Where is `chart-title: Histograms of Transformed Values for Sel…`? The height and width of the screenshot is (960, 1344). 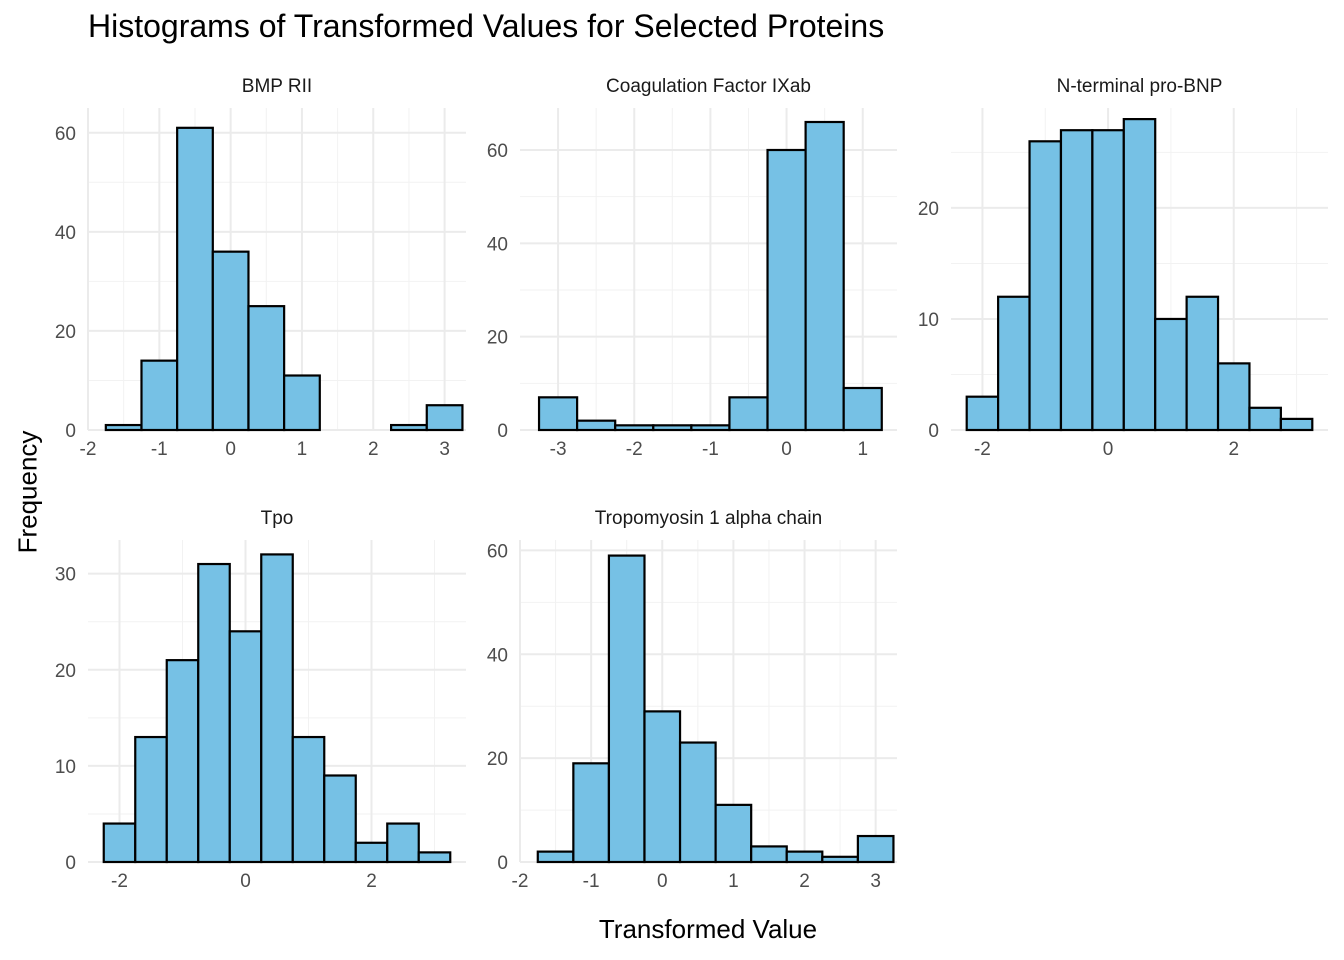 chart-title: Histograms of Transformed Values for Sel… is located at coordinates (486, 26).